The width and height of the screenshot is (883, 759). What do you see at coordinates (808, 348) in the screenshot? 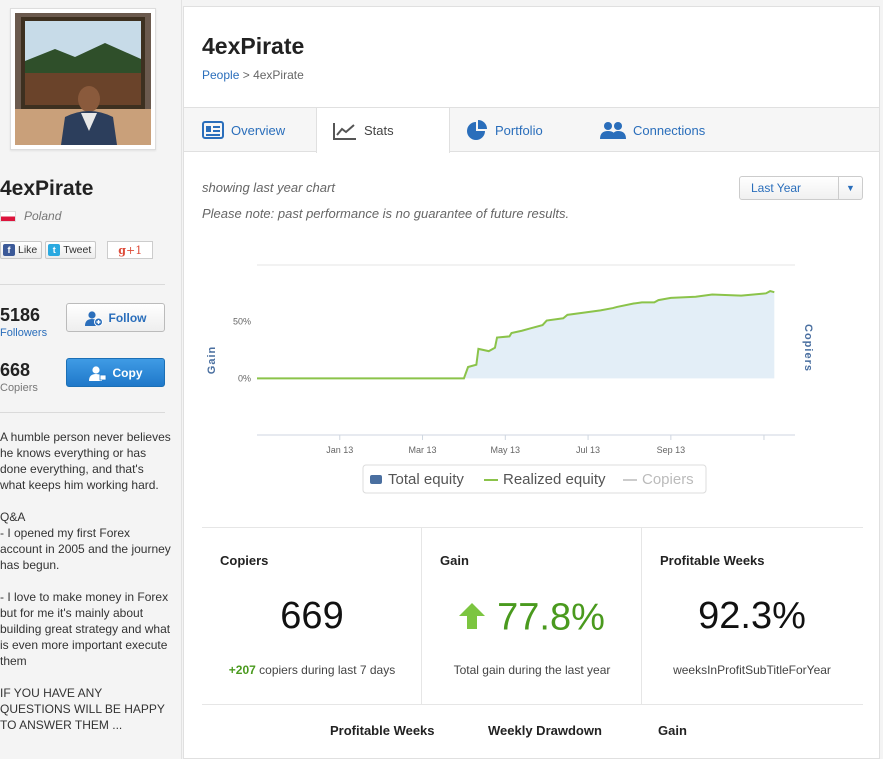
I see `chart-secondary-axis-label: Copiers` at bounding box center [808, 348].